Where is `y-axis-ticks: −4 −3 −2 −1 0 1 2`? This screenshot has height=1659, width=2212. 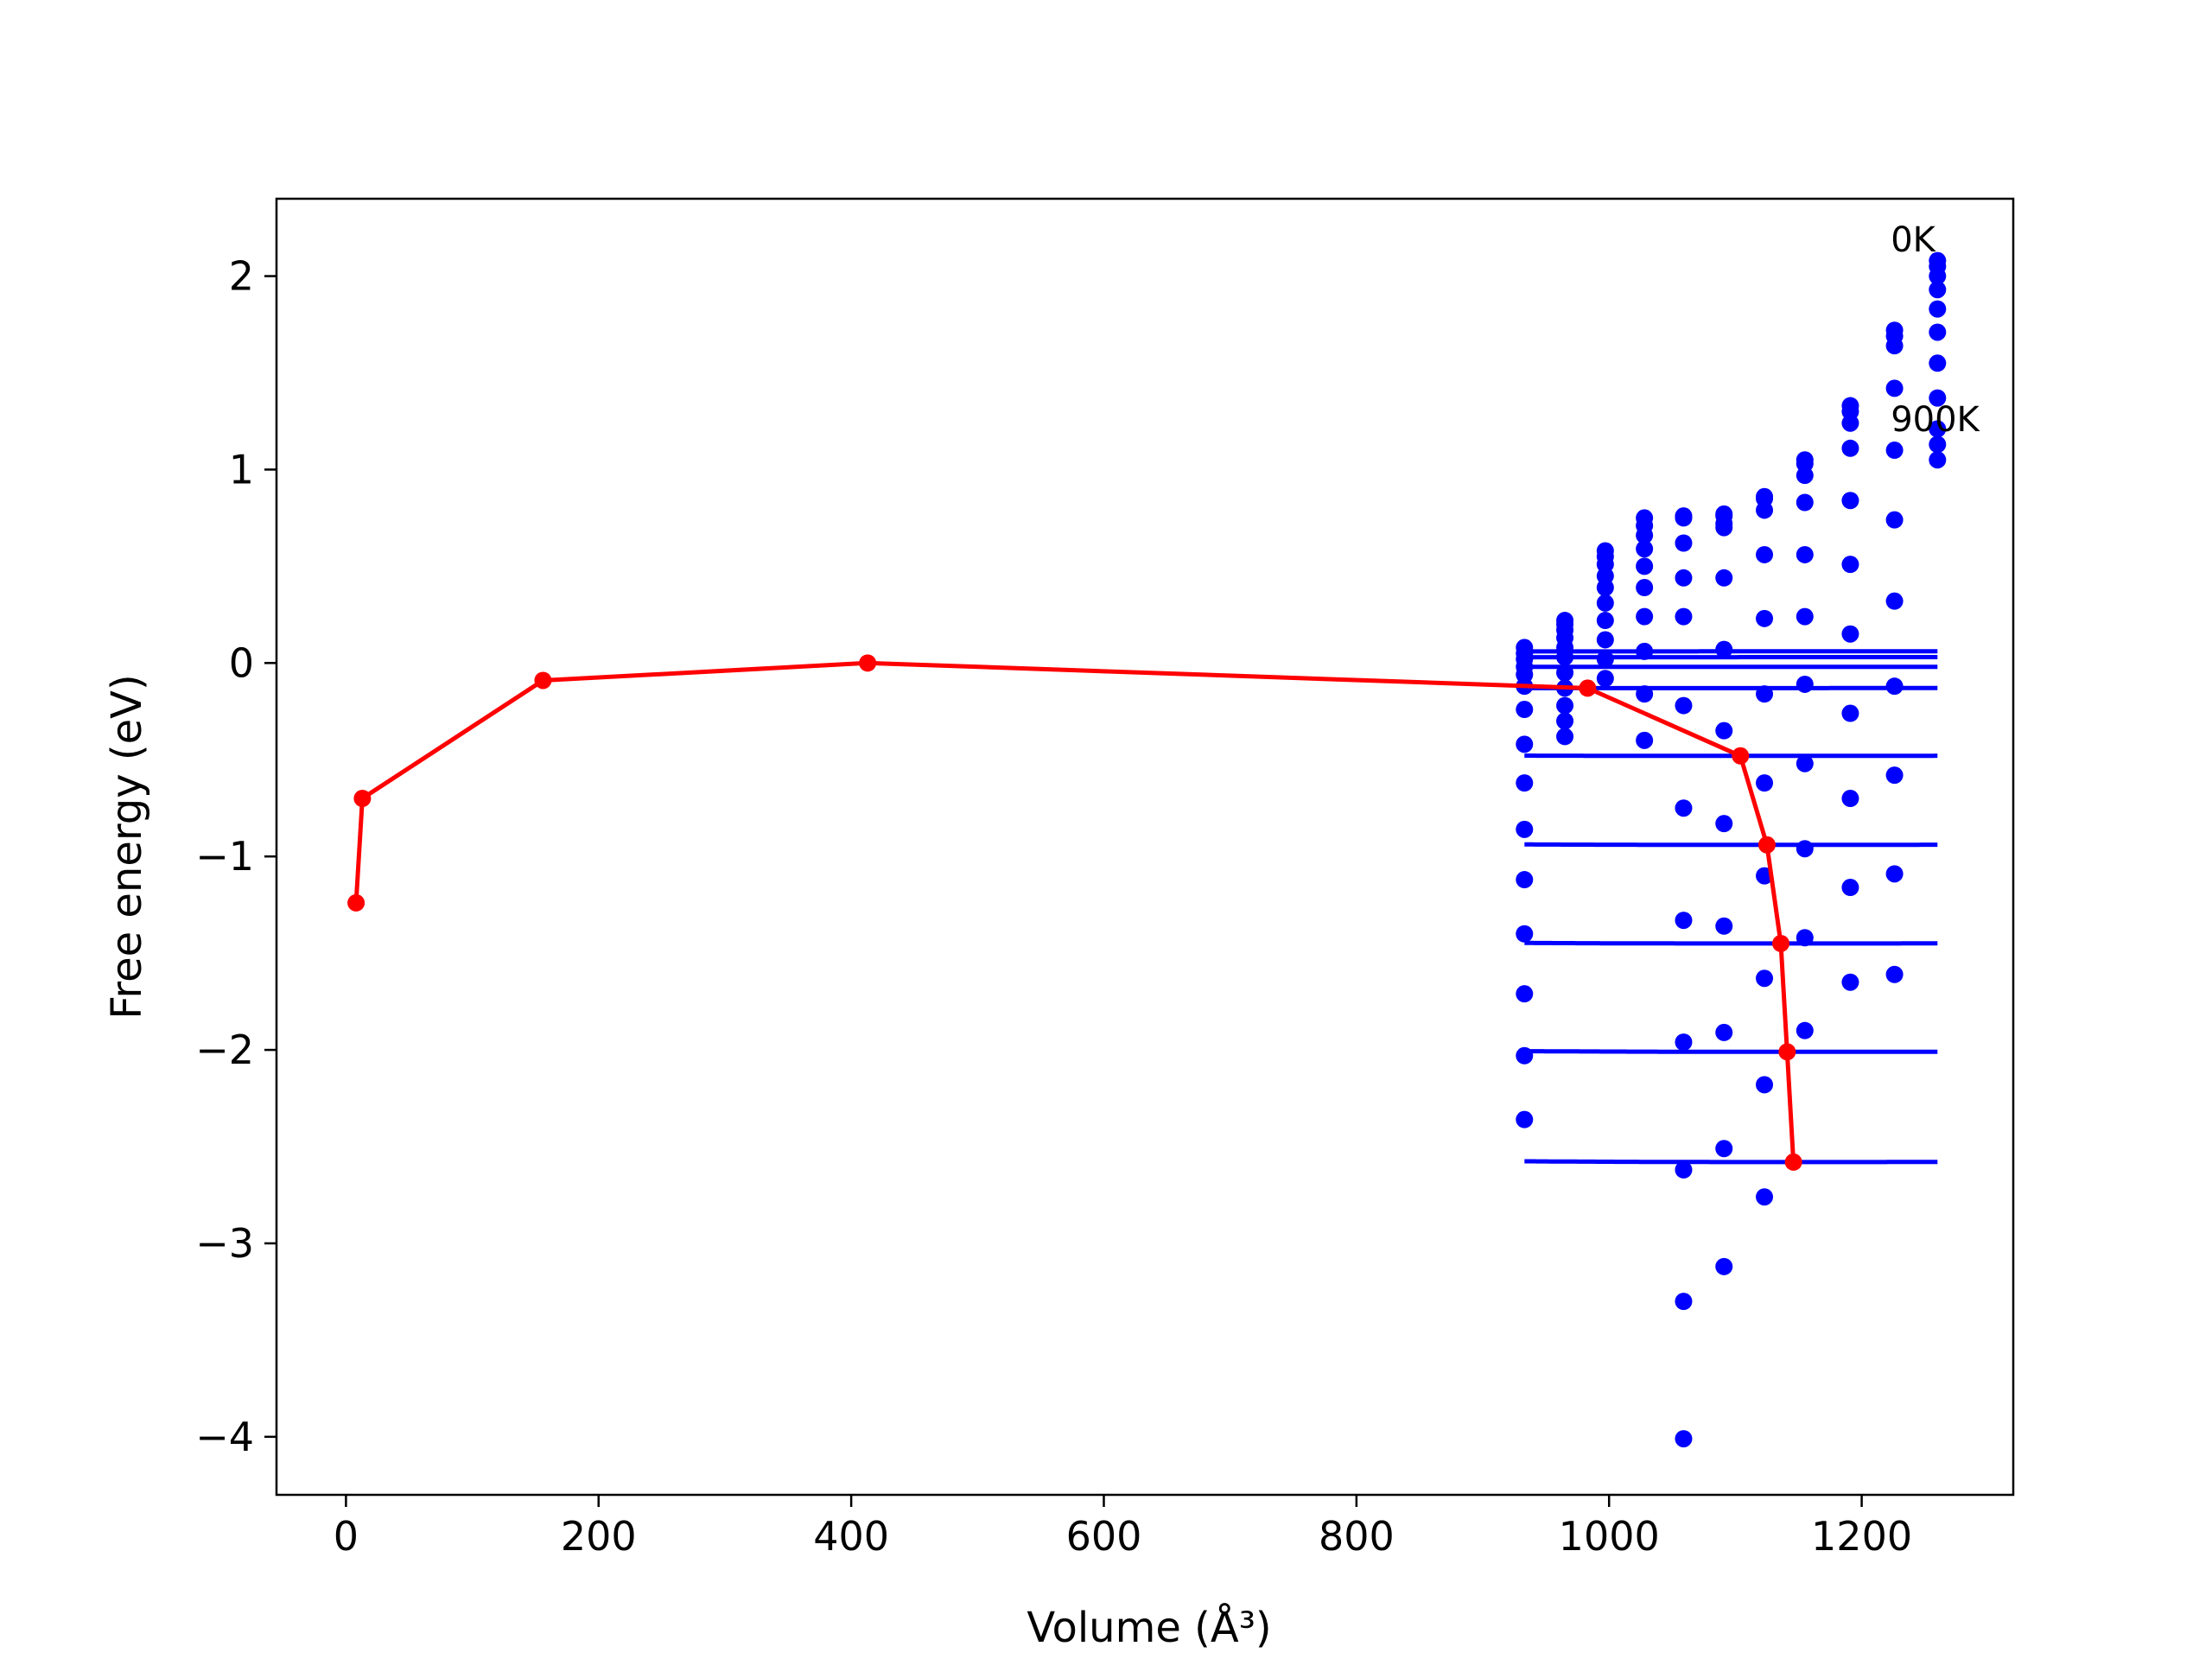 y-axis-ticks: −4 −3 −2 −1 0 1 2 is located at coordinates (235, 856).